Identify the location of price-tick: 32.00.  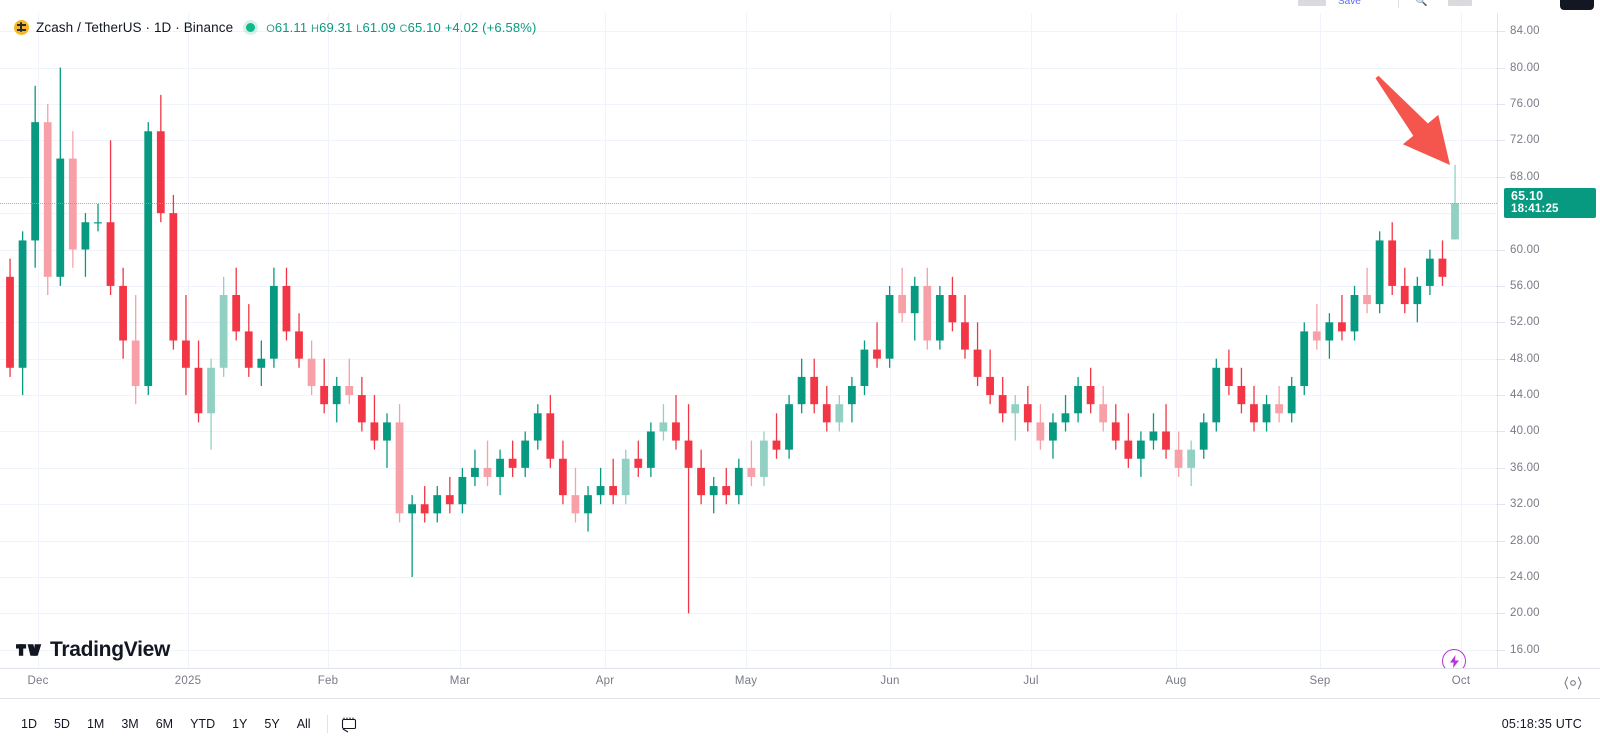
(1518, 504).